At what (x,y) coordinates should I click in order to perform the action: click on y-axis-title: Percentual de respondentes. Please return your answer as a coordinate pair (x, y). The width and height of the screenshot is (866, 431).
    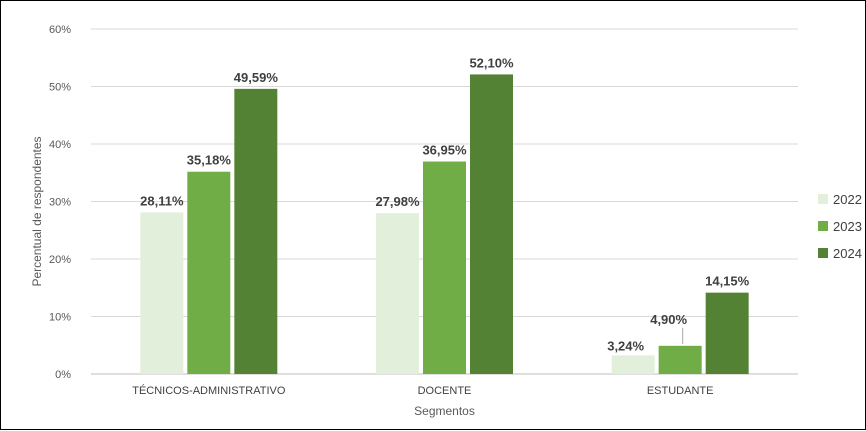
    Looking at the image, I should click on (37, 211).